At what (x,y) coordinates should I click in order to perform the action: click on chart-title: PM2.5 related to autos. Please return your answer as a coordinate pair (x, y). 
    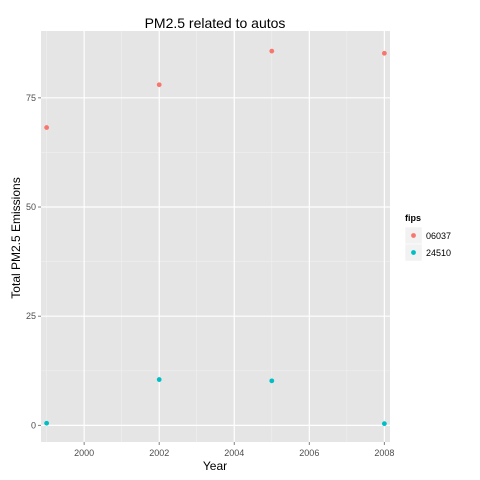
    Looking at the image, I should click on (215, 23).